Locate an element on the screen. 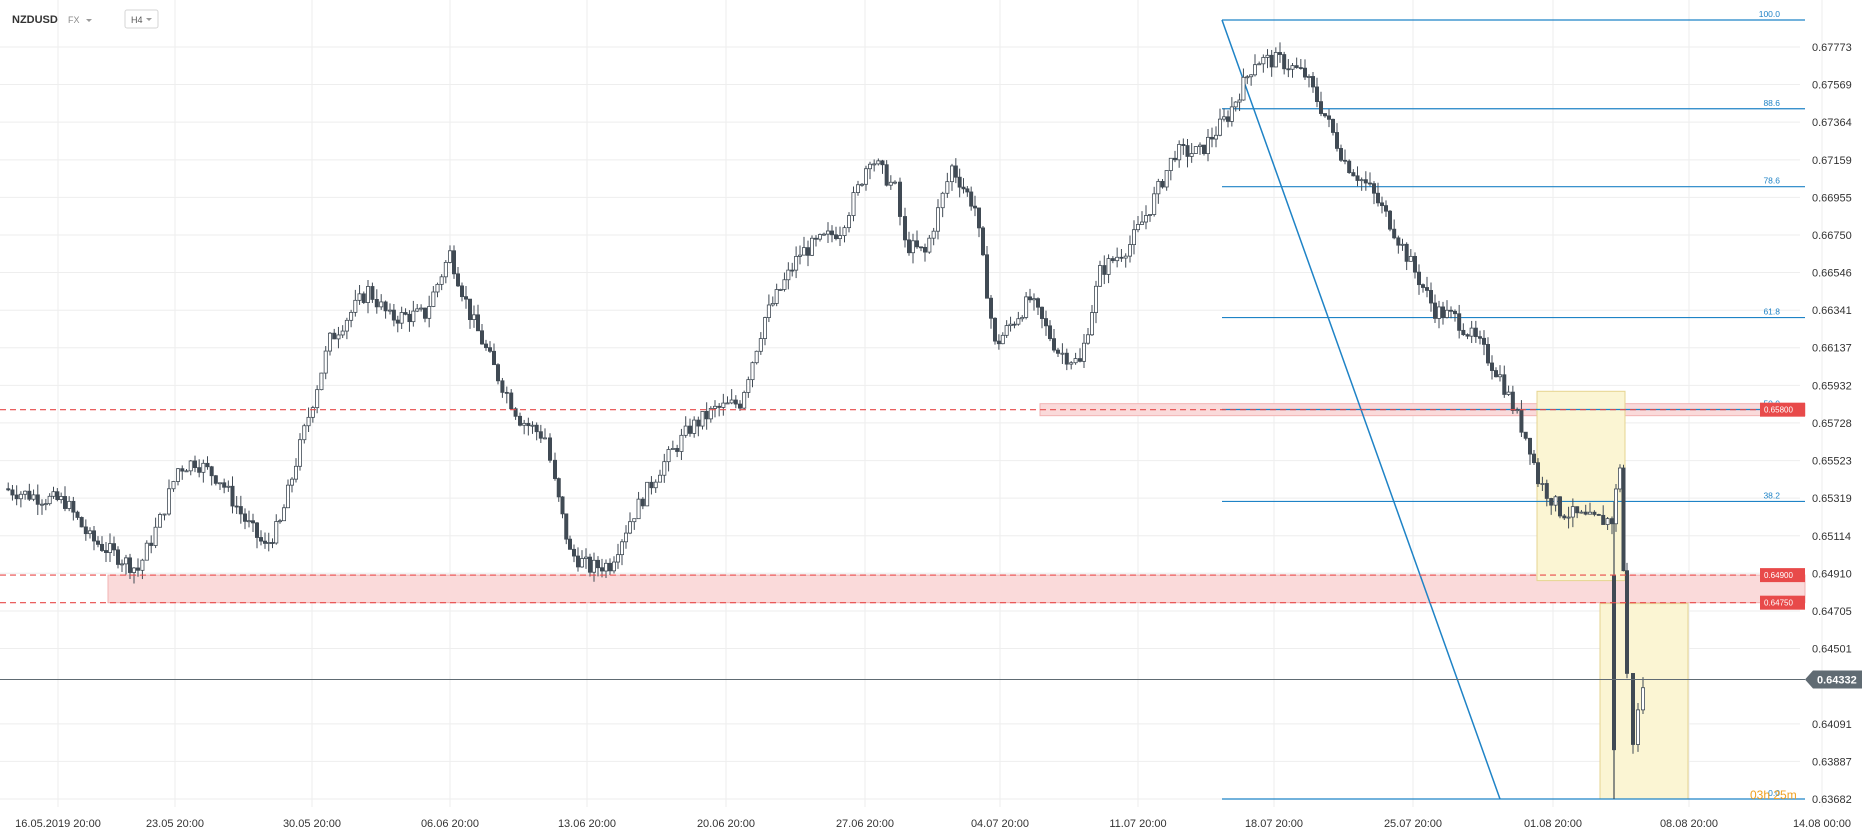  y-tick-label: 0.67159 is located at coordinates (1832, 161).